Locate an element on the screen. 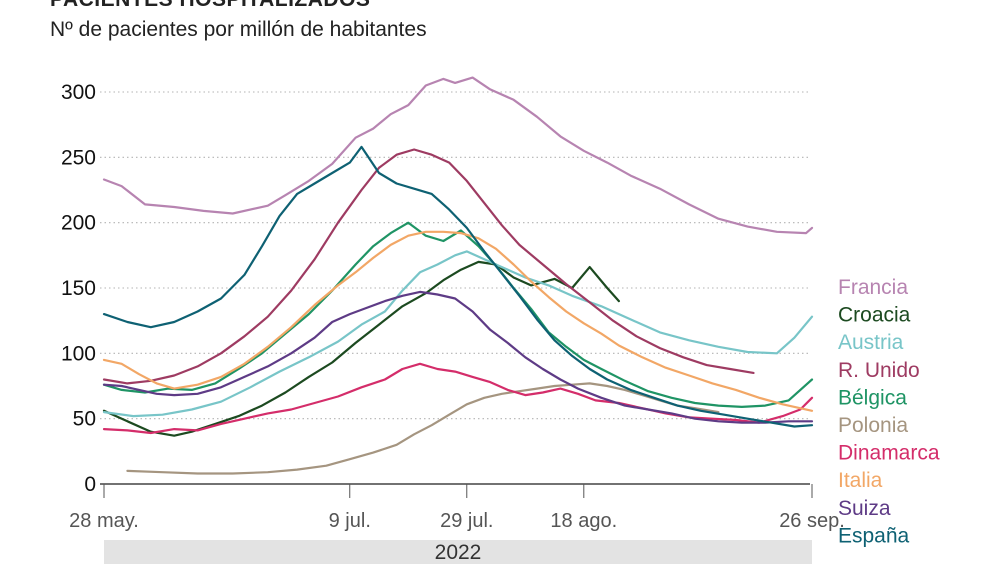  series-line-polonia is located at coordinates (423, 428).